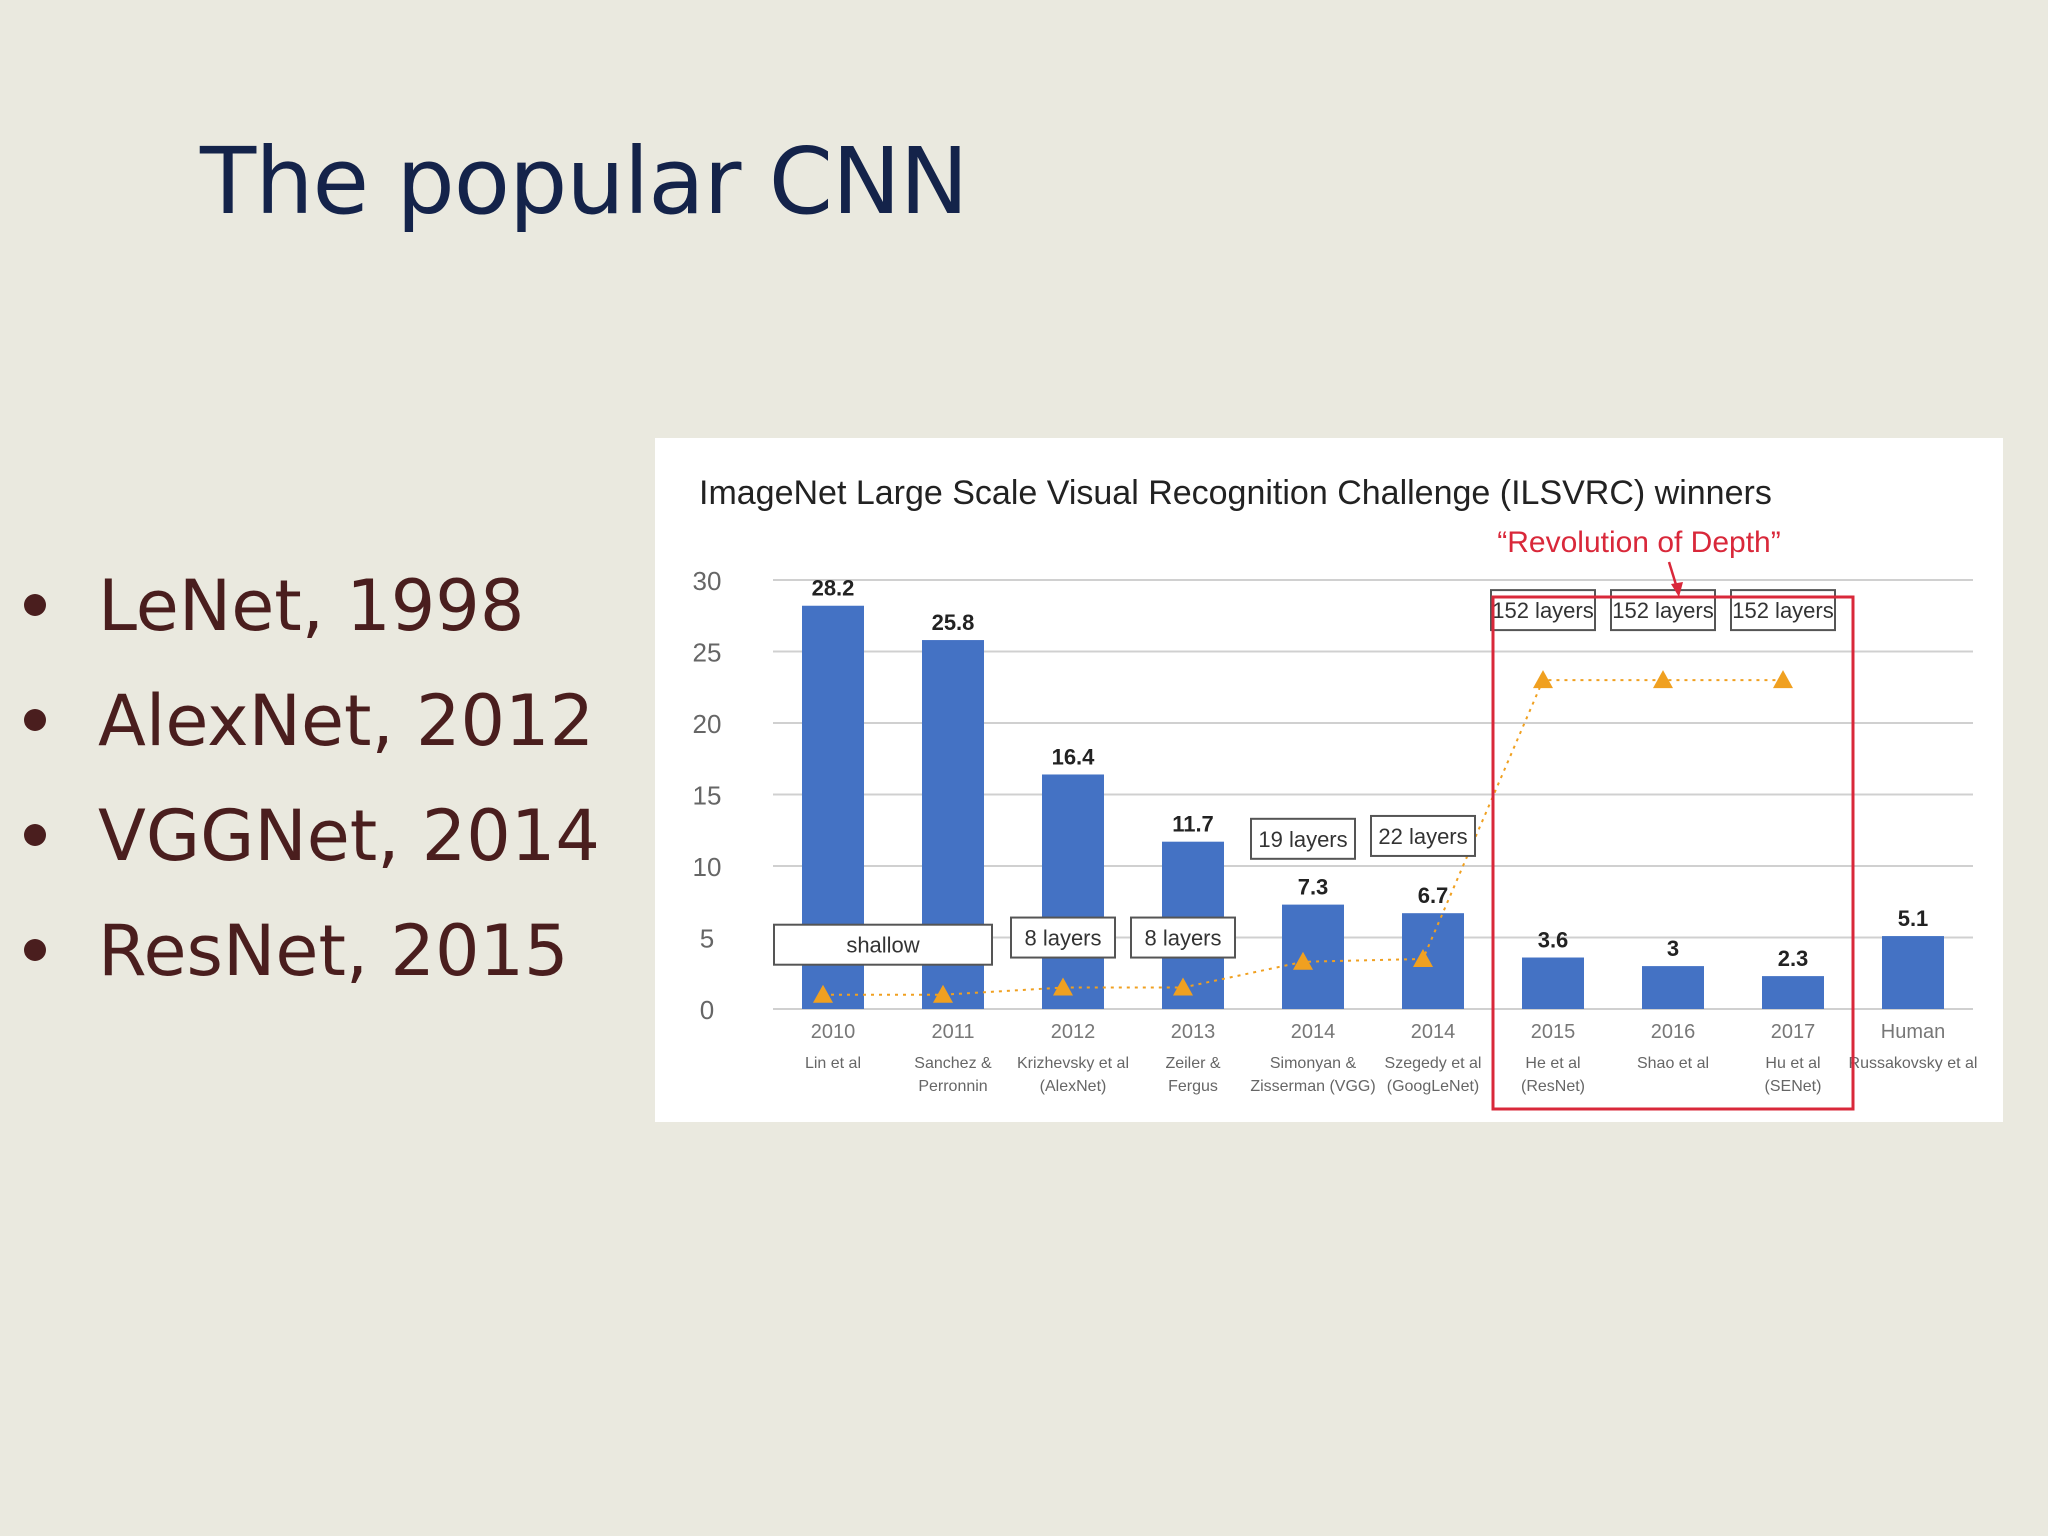 The height and width of the screenshot is (1536, 2048). I want to click on revolution-highlight-box, so click(1673, 853).